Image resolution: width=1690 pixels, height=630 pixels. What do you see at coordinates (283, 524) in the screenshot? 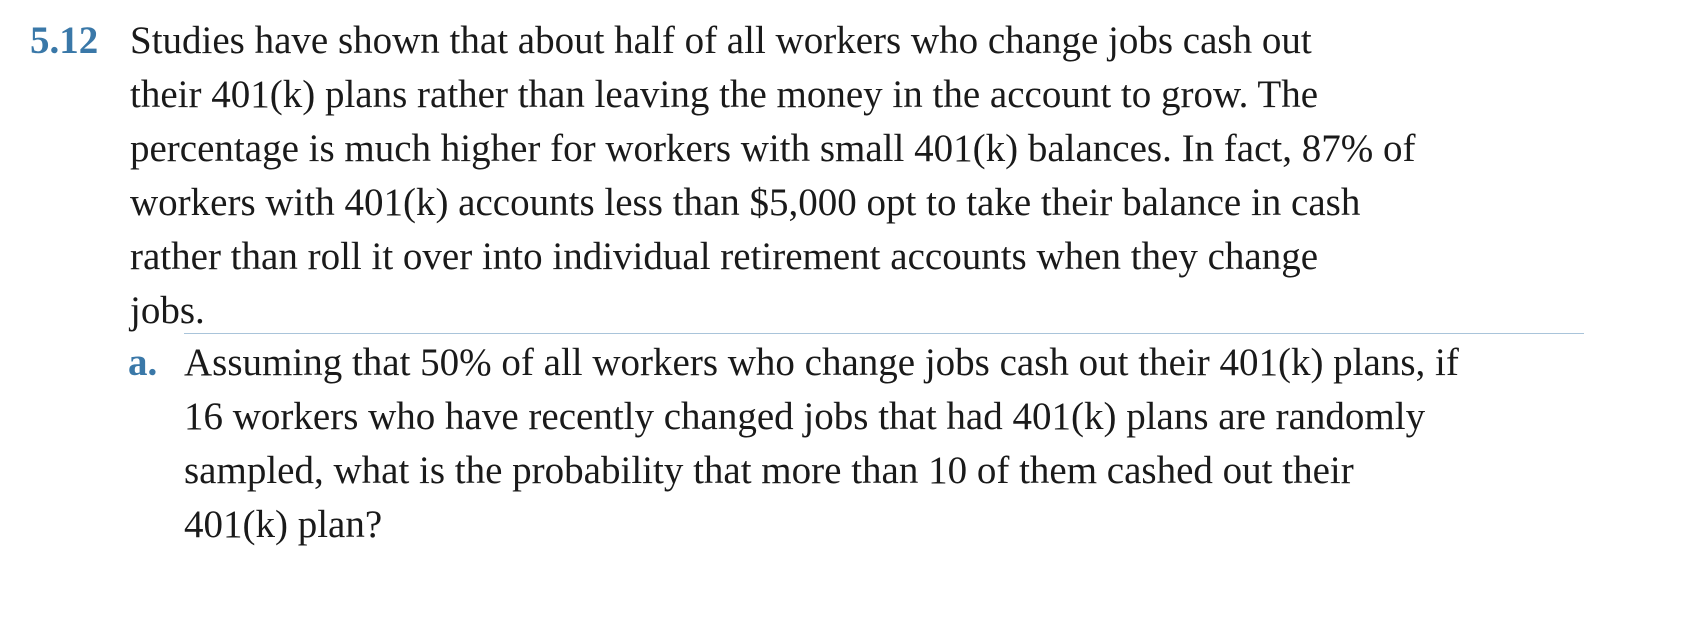
I see `part-a-line: 401(k) plan?` at bounding box center [283, 524].